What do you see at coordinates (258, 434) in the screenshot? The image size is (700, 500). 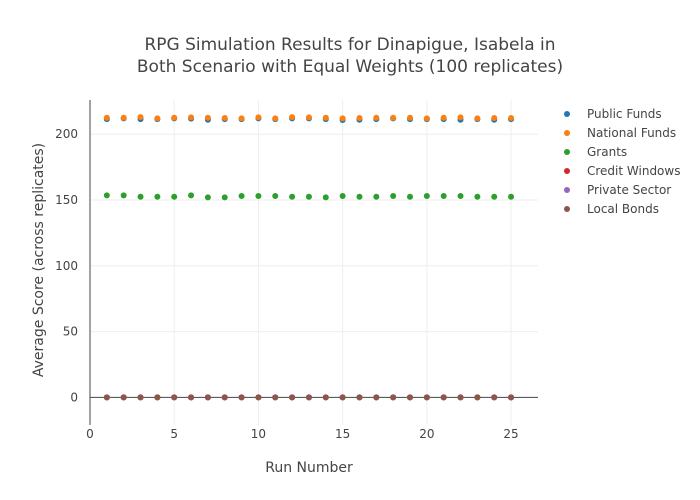 I see `x-tick-label: 10` at bounding box center [258, 434].